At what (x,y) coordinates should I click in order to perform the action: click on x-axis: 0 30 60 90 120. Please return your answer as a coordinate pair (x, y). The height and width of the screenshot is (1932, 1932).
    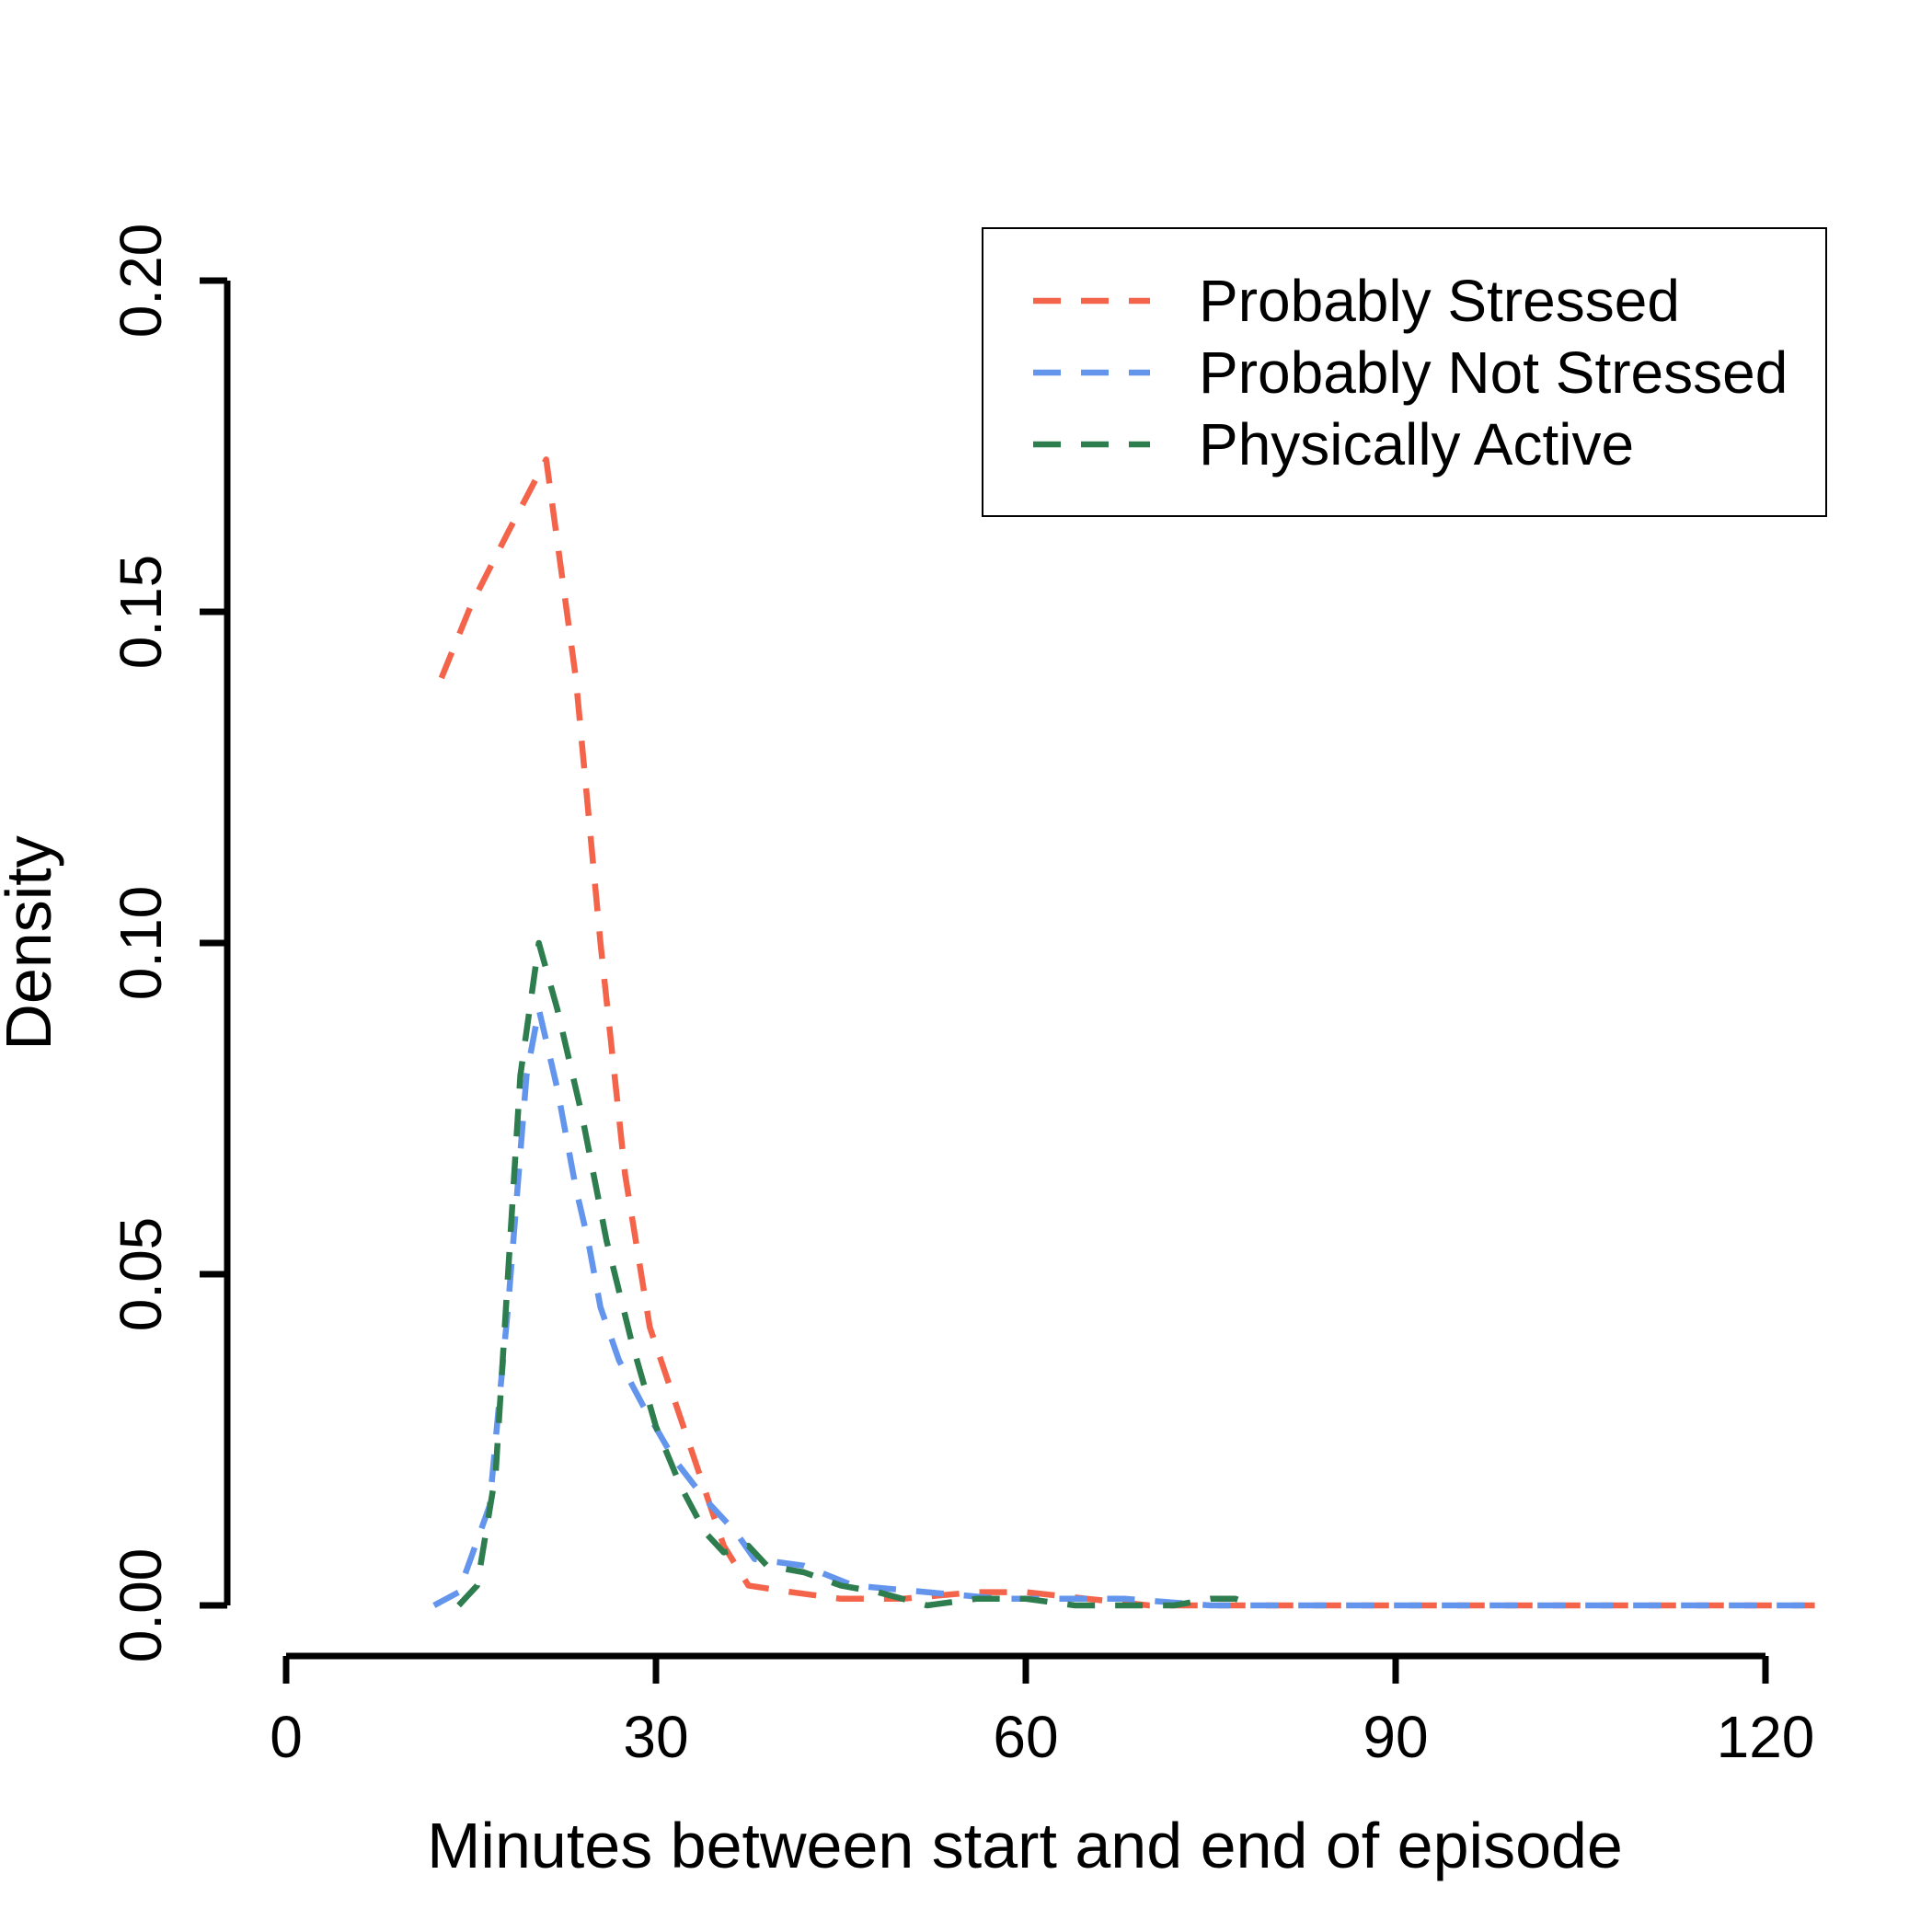
    Looking at the image, I should click on (1042, 1711).